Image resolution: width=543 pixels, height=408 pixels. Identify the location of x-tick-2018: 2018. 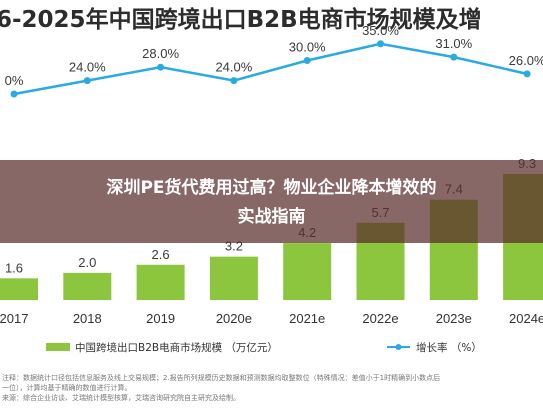
(87, 318).